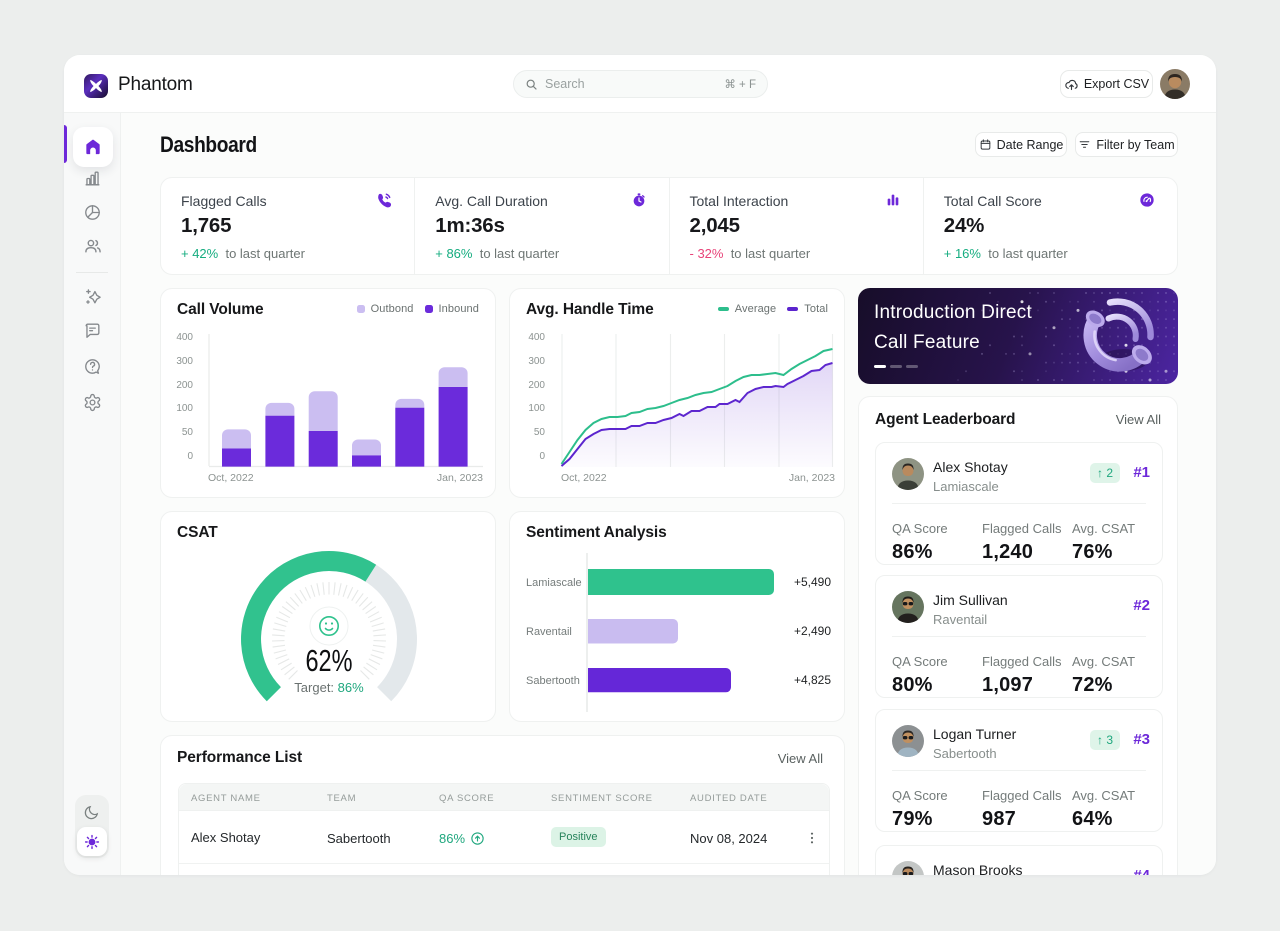 The image size is (1280, 931). I want to click on svg-text: +2,490, so click(812, 631).